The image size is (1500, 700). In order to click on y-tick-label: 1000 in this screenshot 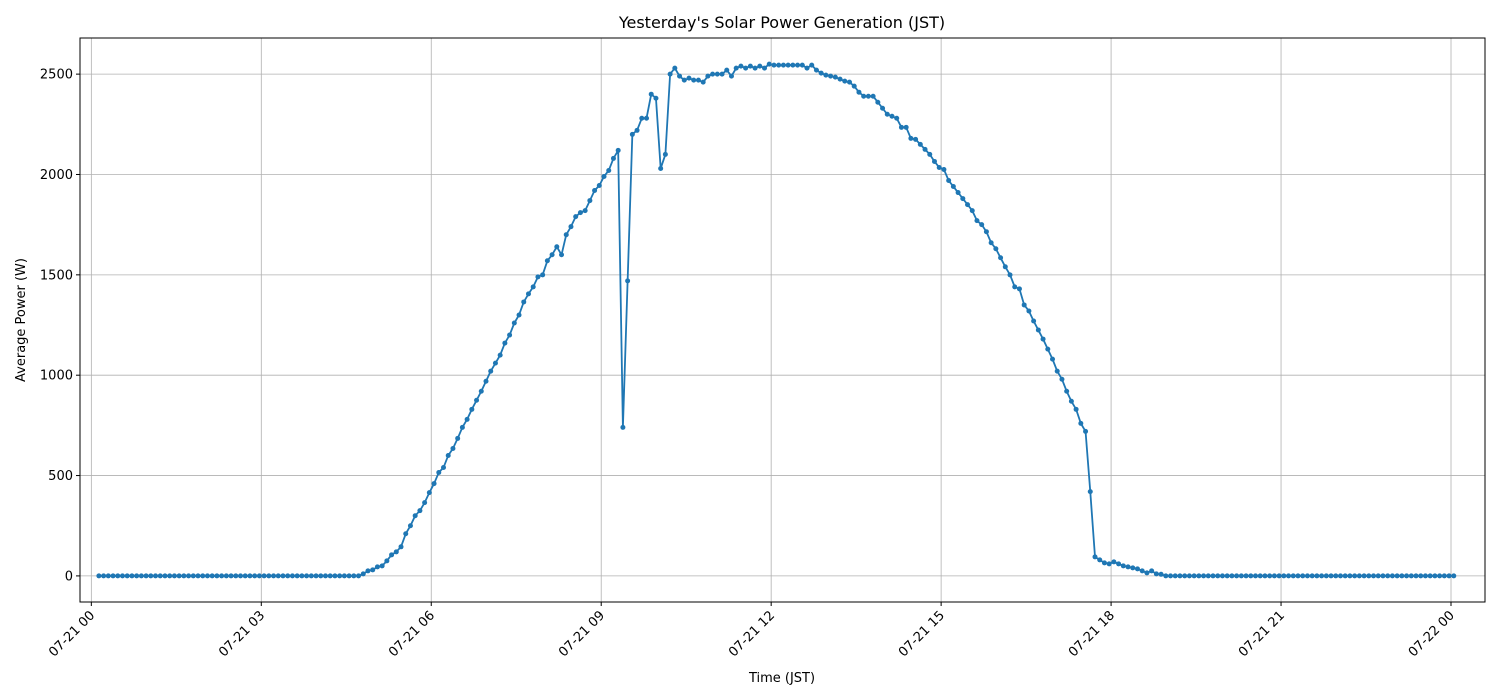, I will do `click(56, 376)`.